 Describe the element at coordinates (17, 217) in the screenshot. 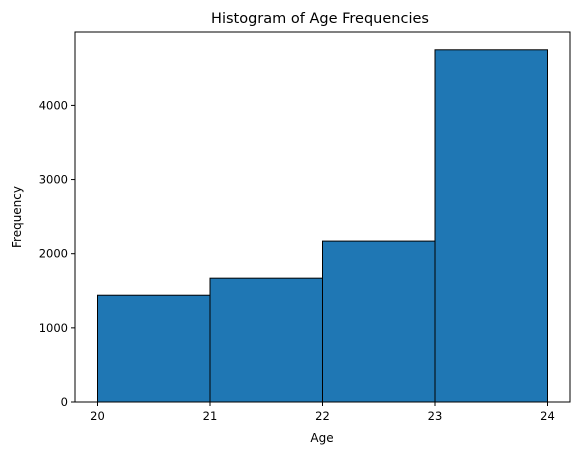

I see `y-axis-label: Frequency` at that location.